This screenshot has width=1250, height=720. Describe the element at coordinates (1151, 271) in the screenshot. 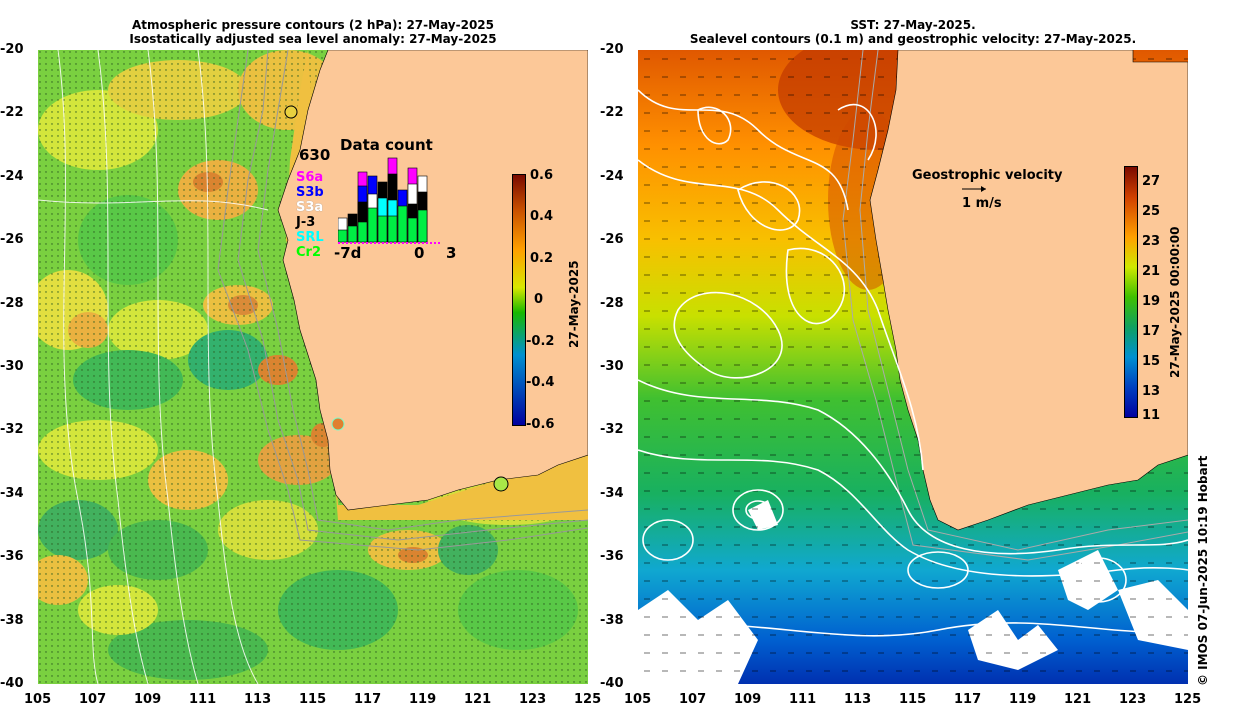

I see `right-cbar-tick: 21` at that location.